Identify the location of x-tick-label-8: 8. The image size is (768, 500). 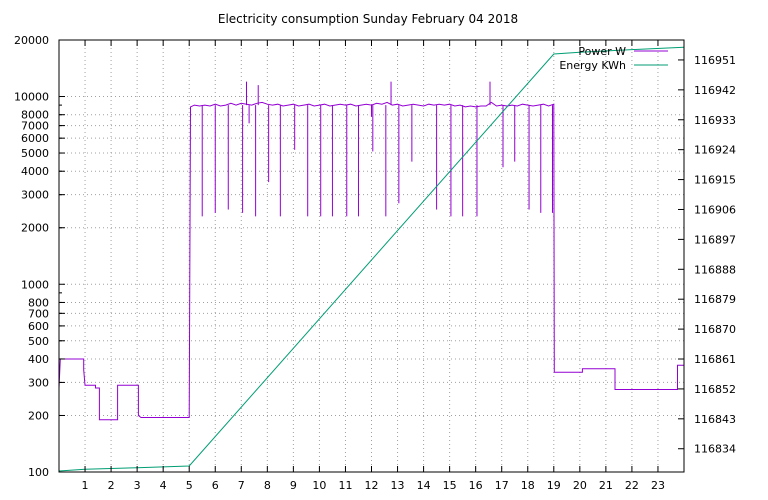
(267, 485).